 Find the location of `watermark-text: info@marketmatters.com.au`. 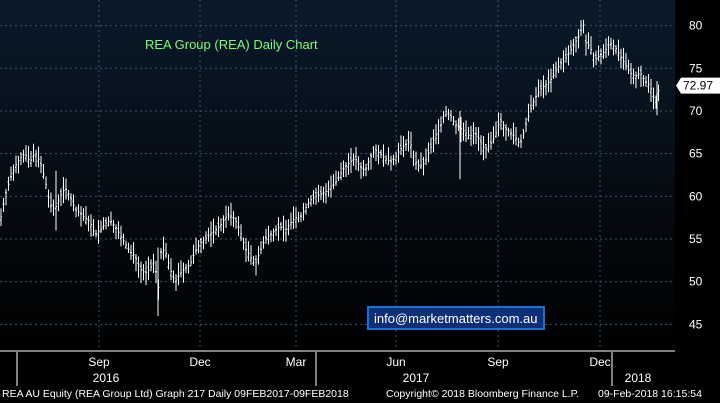

watermark-text: info@marketmatters.com.au is located at coordinates (455, 318).